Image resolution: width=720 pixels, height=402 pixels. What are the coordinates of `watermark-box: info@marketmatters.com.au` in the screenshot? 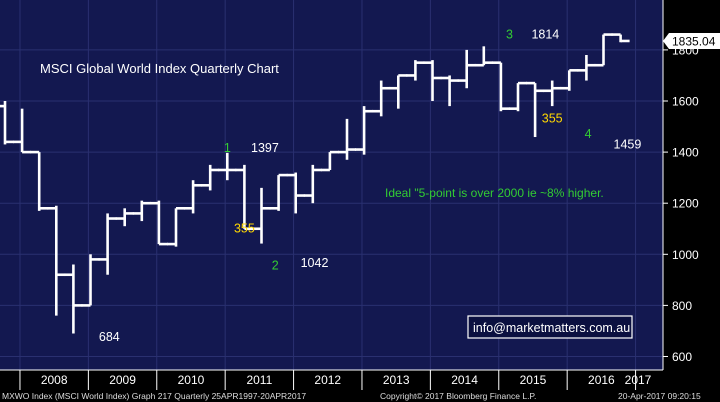 It's located at (550, 327).